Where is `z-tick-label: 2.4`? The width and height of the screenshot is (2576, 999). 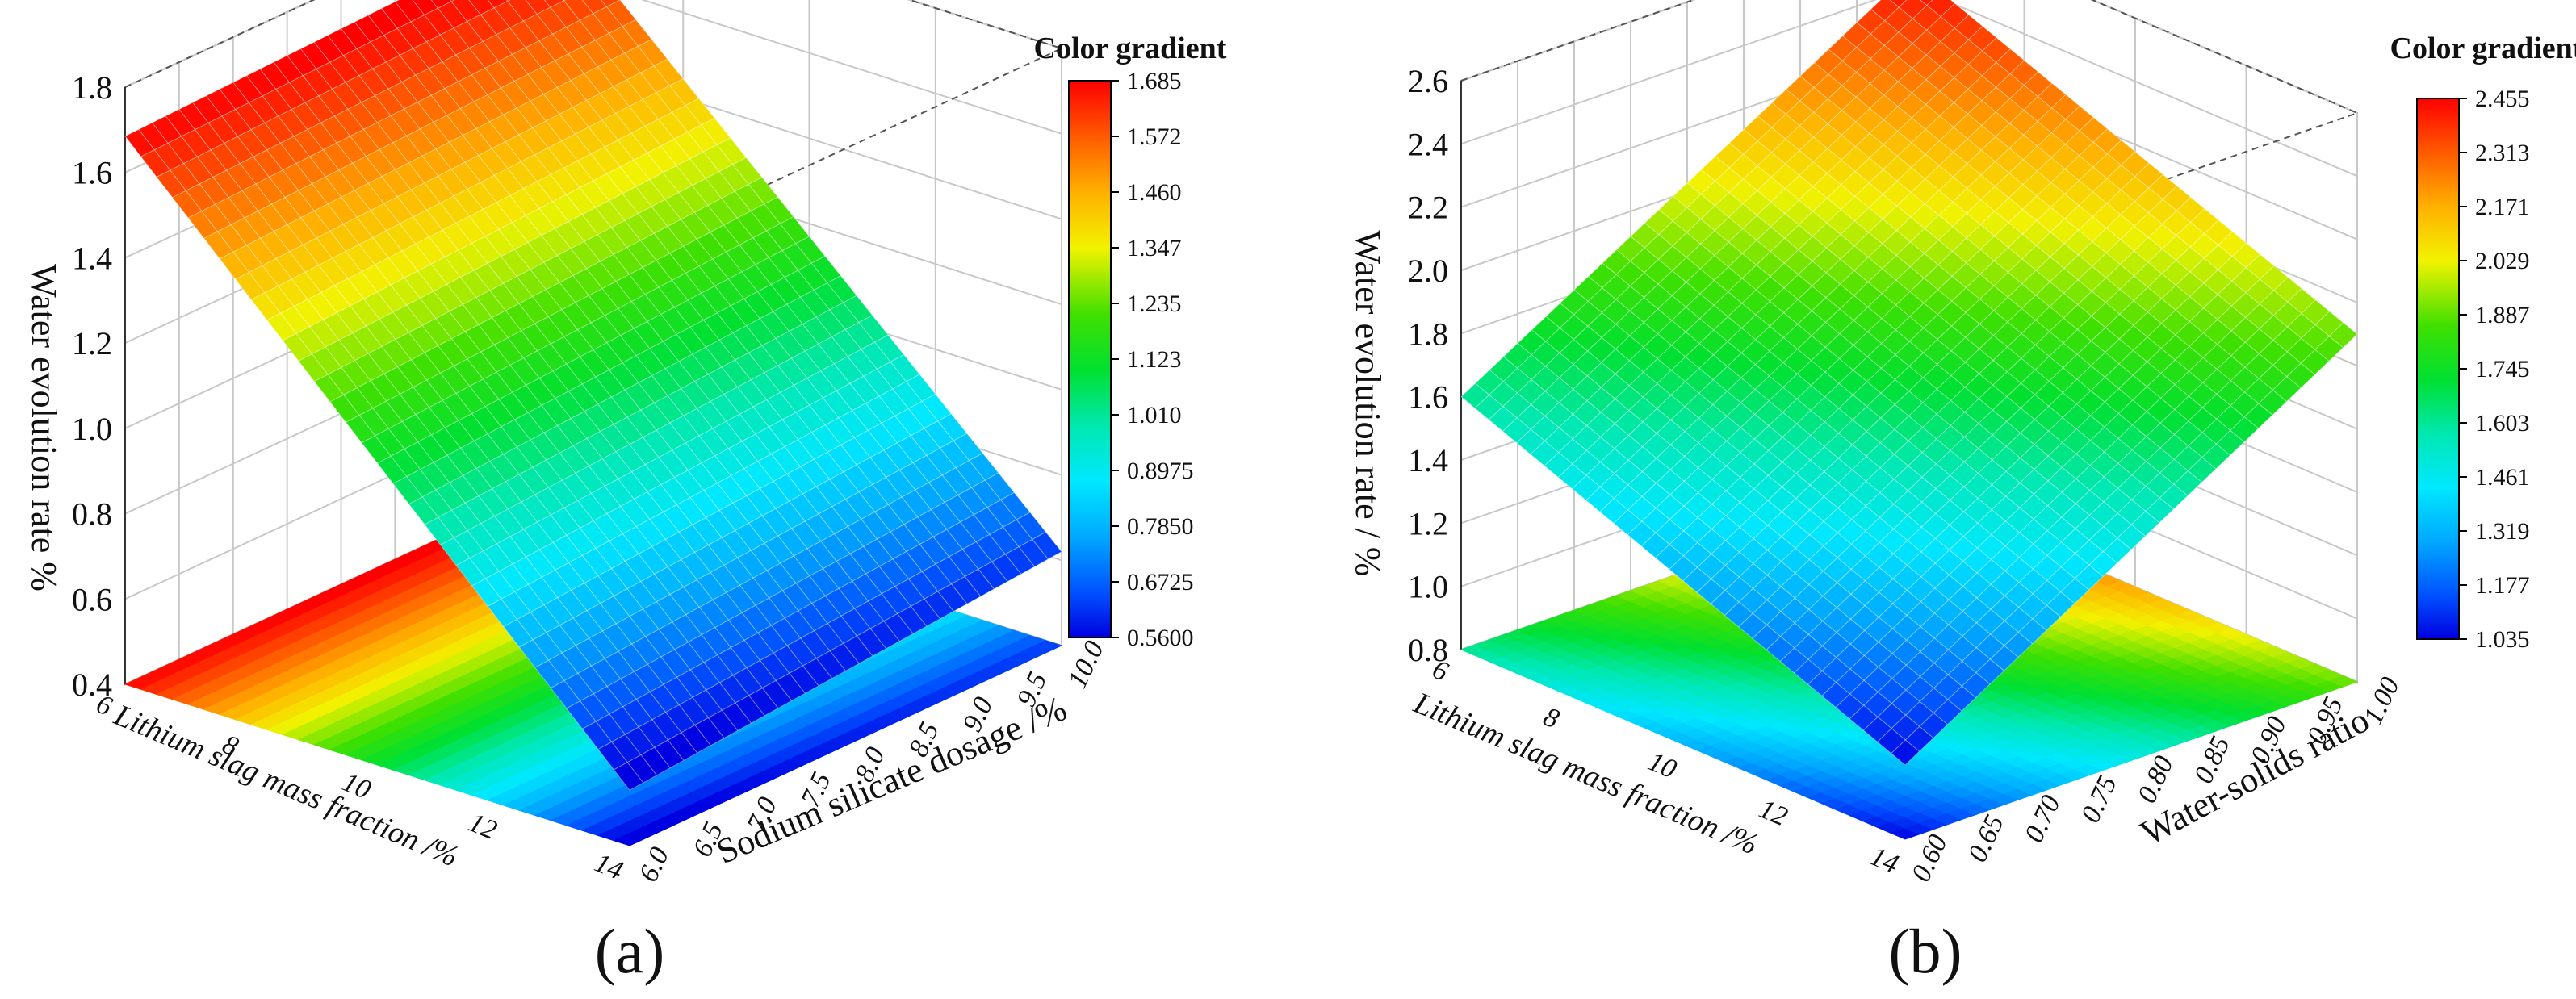 z-tick-label: 2.4 is located at coordinates (1428, 144).